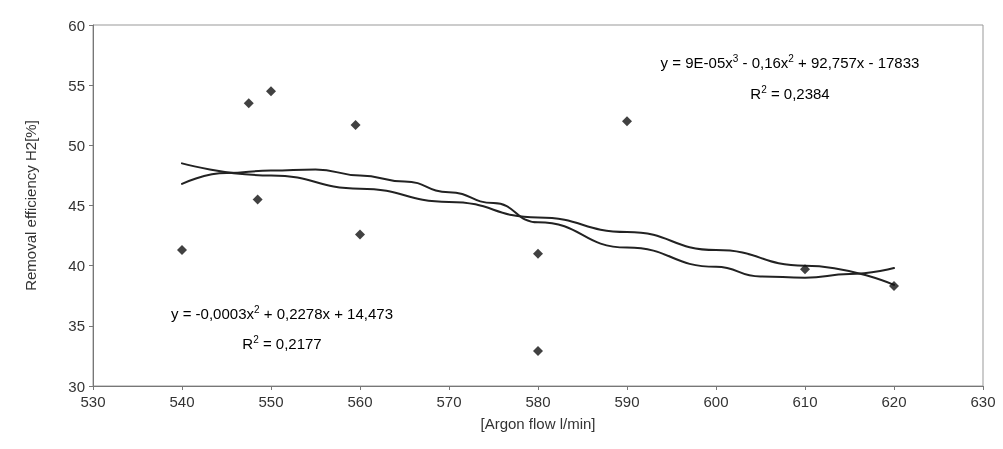  I want to click on x-tick-label: 530, so click(93, 401).